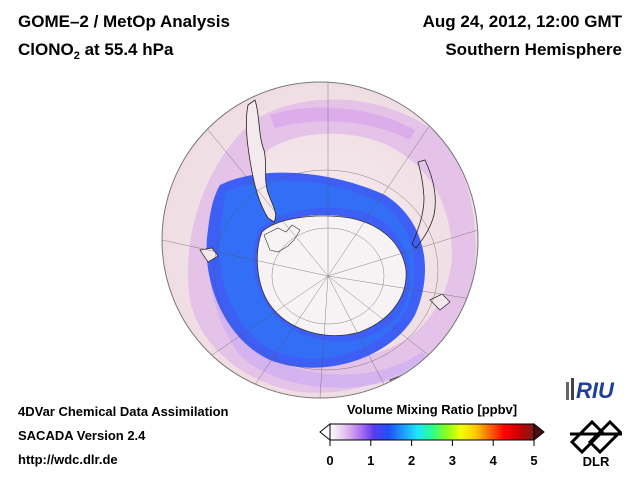 This screenshot has height=480, width=640. Describe the element at coordinates (330, 460) in the screenshot. I see `colorbar-tick-label: 0` at that location.